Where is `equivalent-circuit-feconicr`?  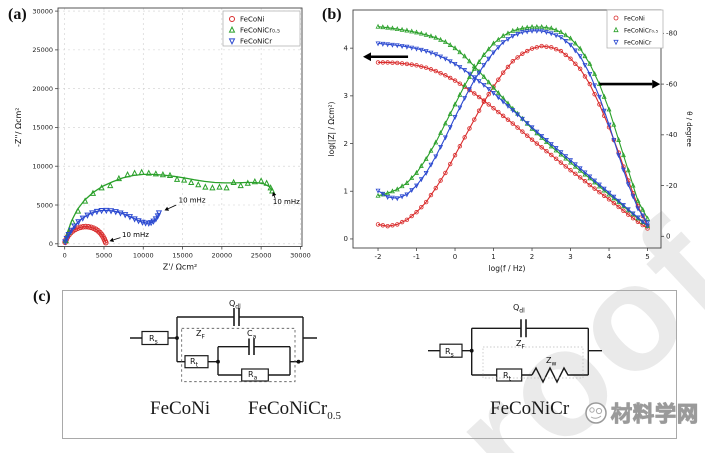 equivalent-circuit-feconicr is located at coordinates (515, 351).